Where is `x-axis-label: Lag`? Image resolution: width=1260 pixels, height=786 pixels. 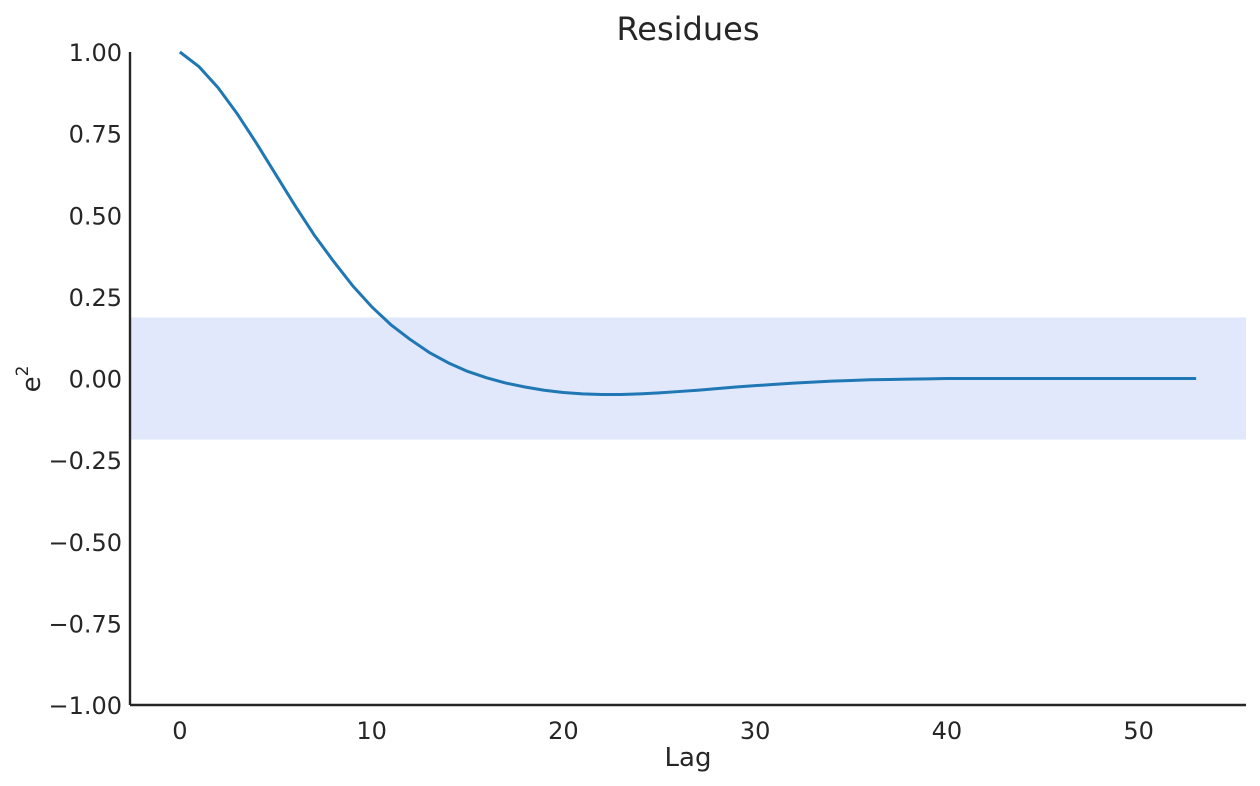 x-axis-label: Lag is located at coordinates (688, 758).